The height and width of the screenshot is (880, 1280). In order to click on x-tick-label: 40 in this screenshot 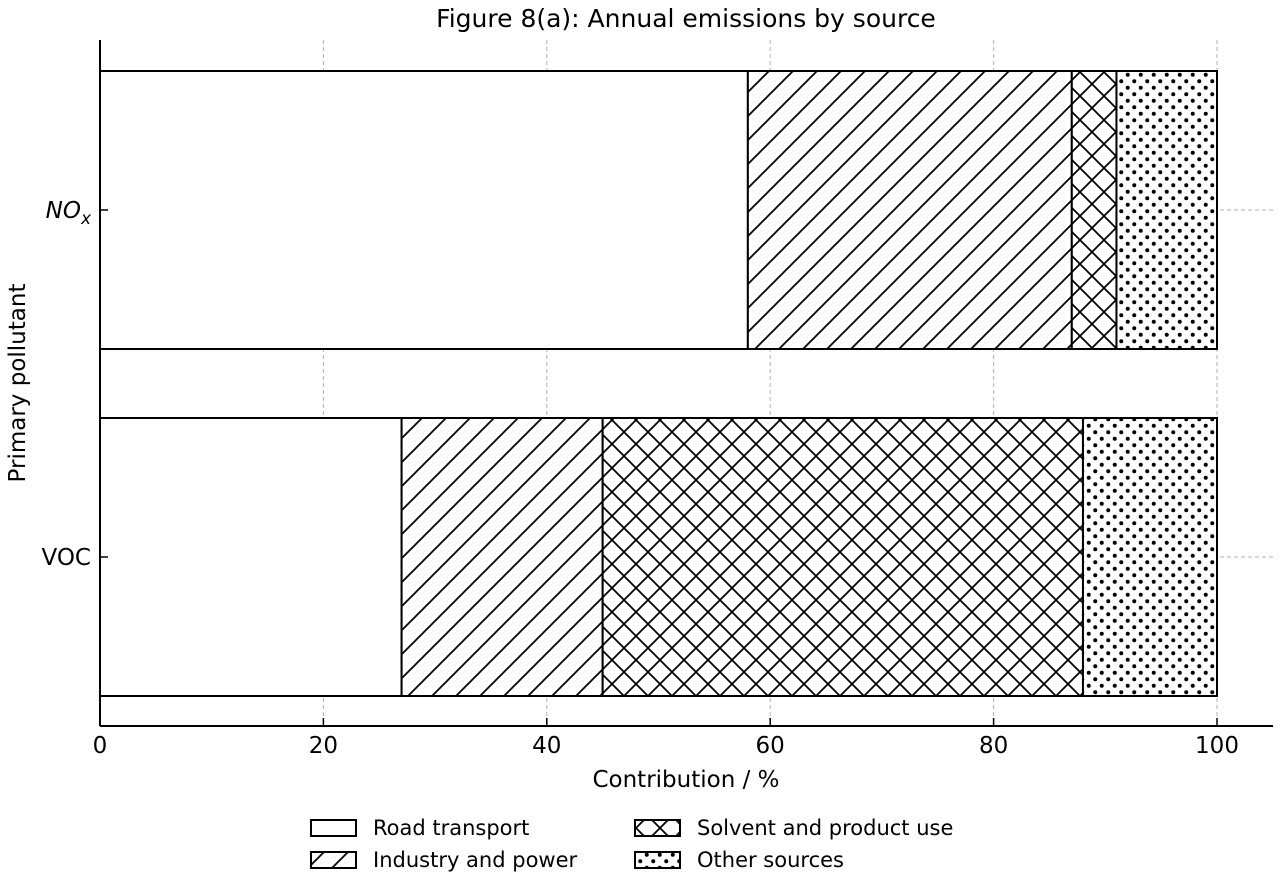, I will do `click(546, 746)`.